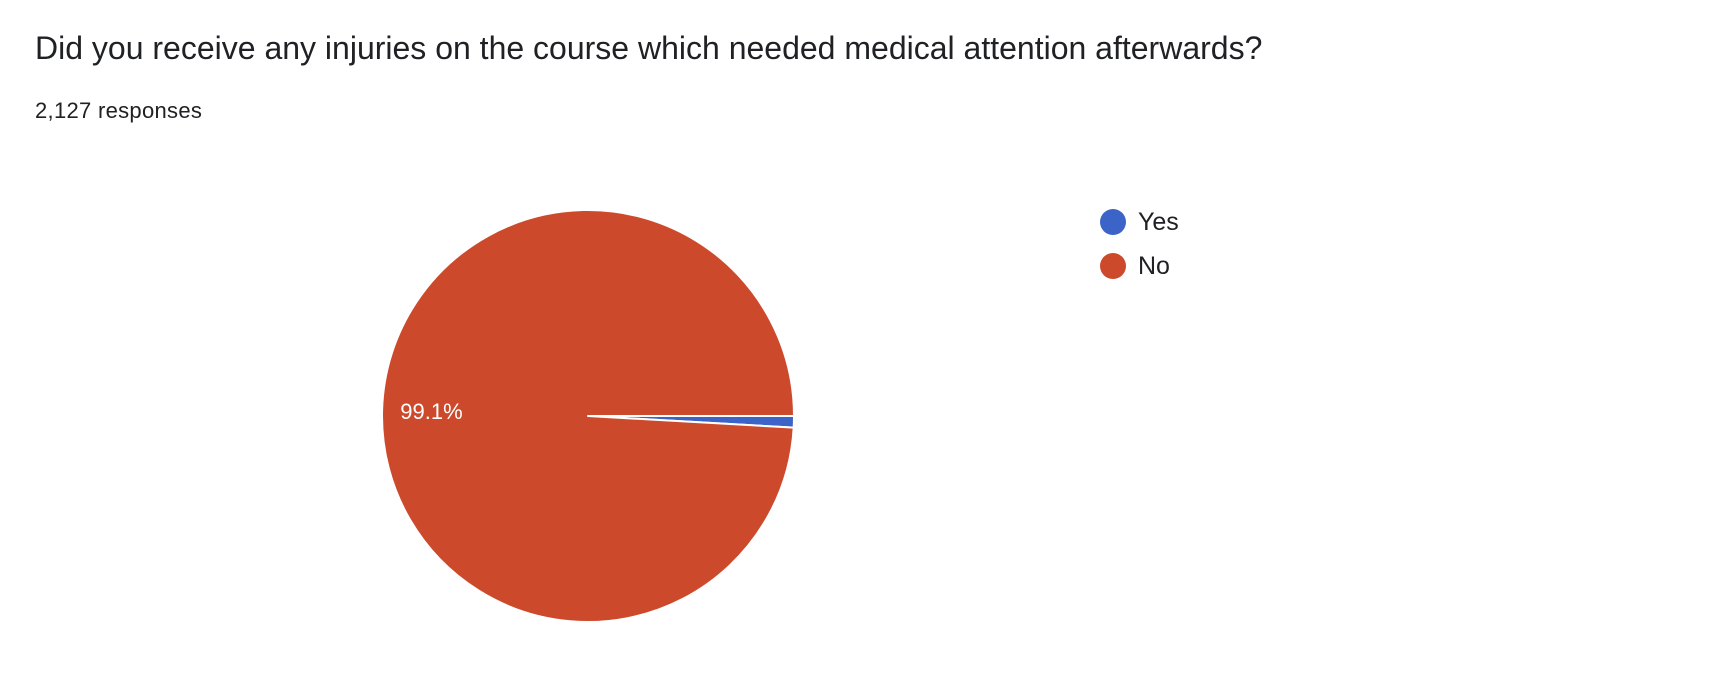 This screenshot has width=1736, height=696. I want to click on legend-item-no: No, so click(1139, 266).